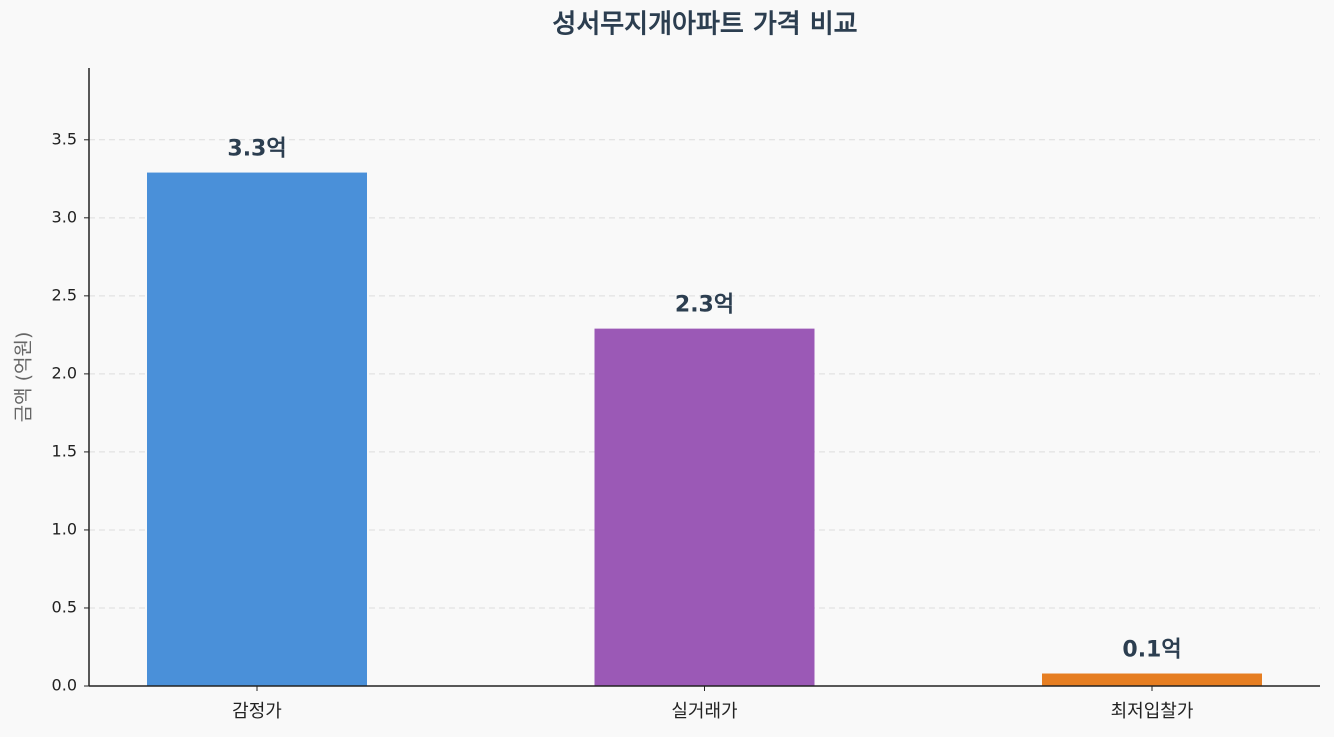 Image resolution: width=1334 pixels, height=737 pixels. I want to click on x-tick-label: 감정가, so click(257, 711).